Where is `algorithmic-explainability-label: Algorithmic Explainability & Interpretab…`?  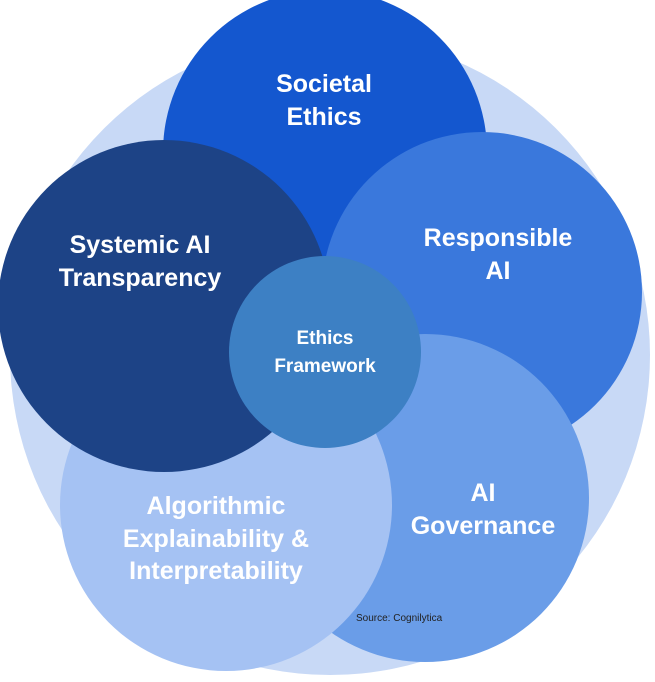 algorithmic-explainability-label: Algorithmic Explainability & Interpretab… is located at coordinates (216, 538).